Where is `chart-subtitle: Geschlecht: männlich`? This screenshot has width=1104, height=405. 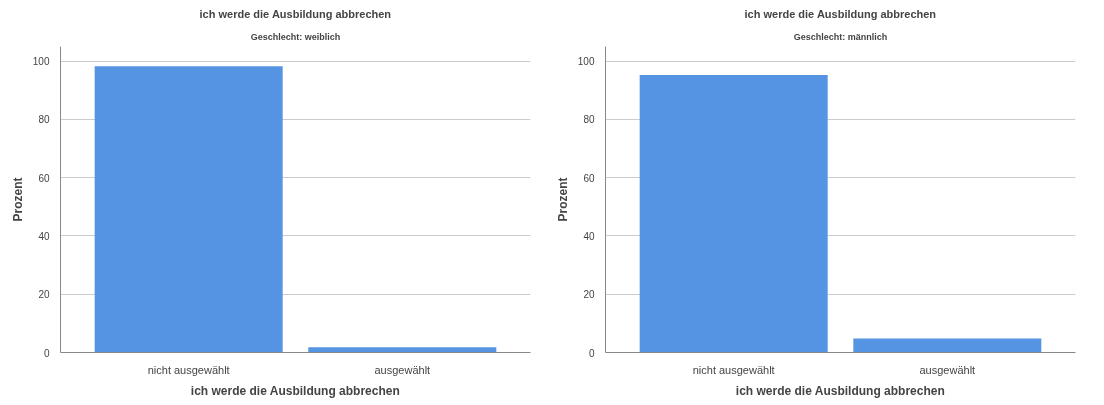 chart-subtitle: Geschlecht: männlich is located at coordinates (840, 36).